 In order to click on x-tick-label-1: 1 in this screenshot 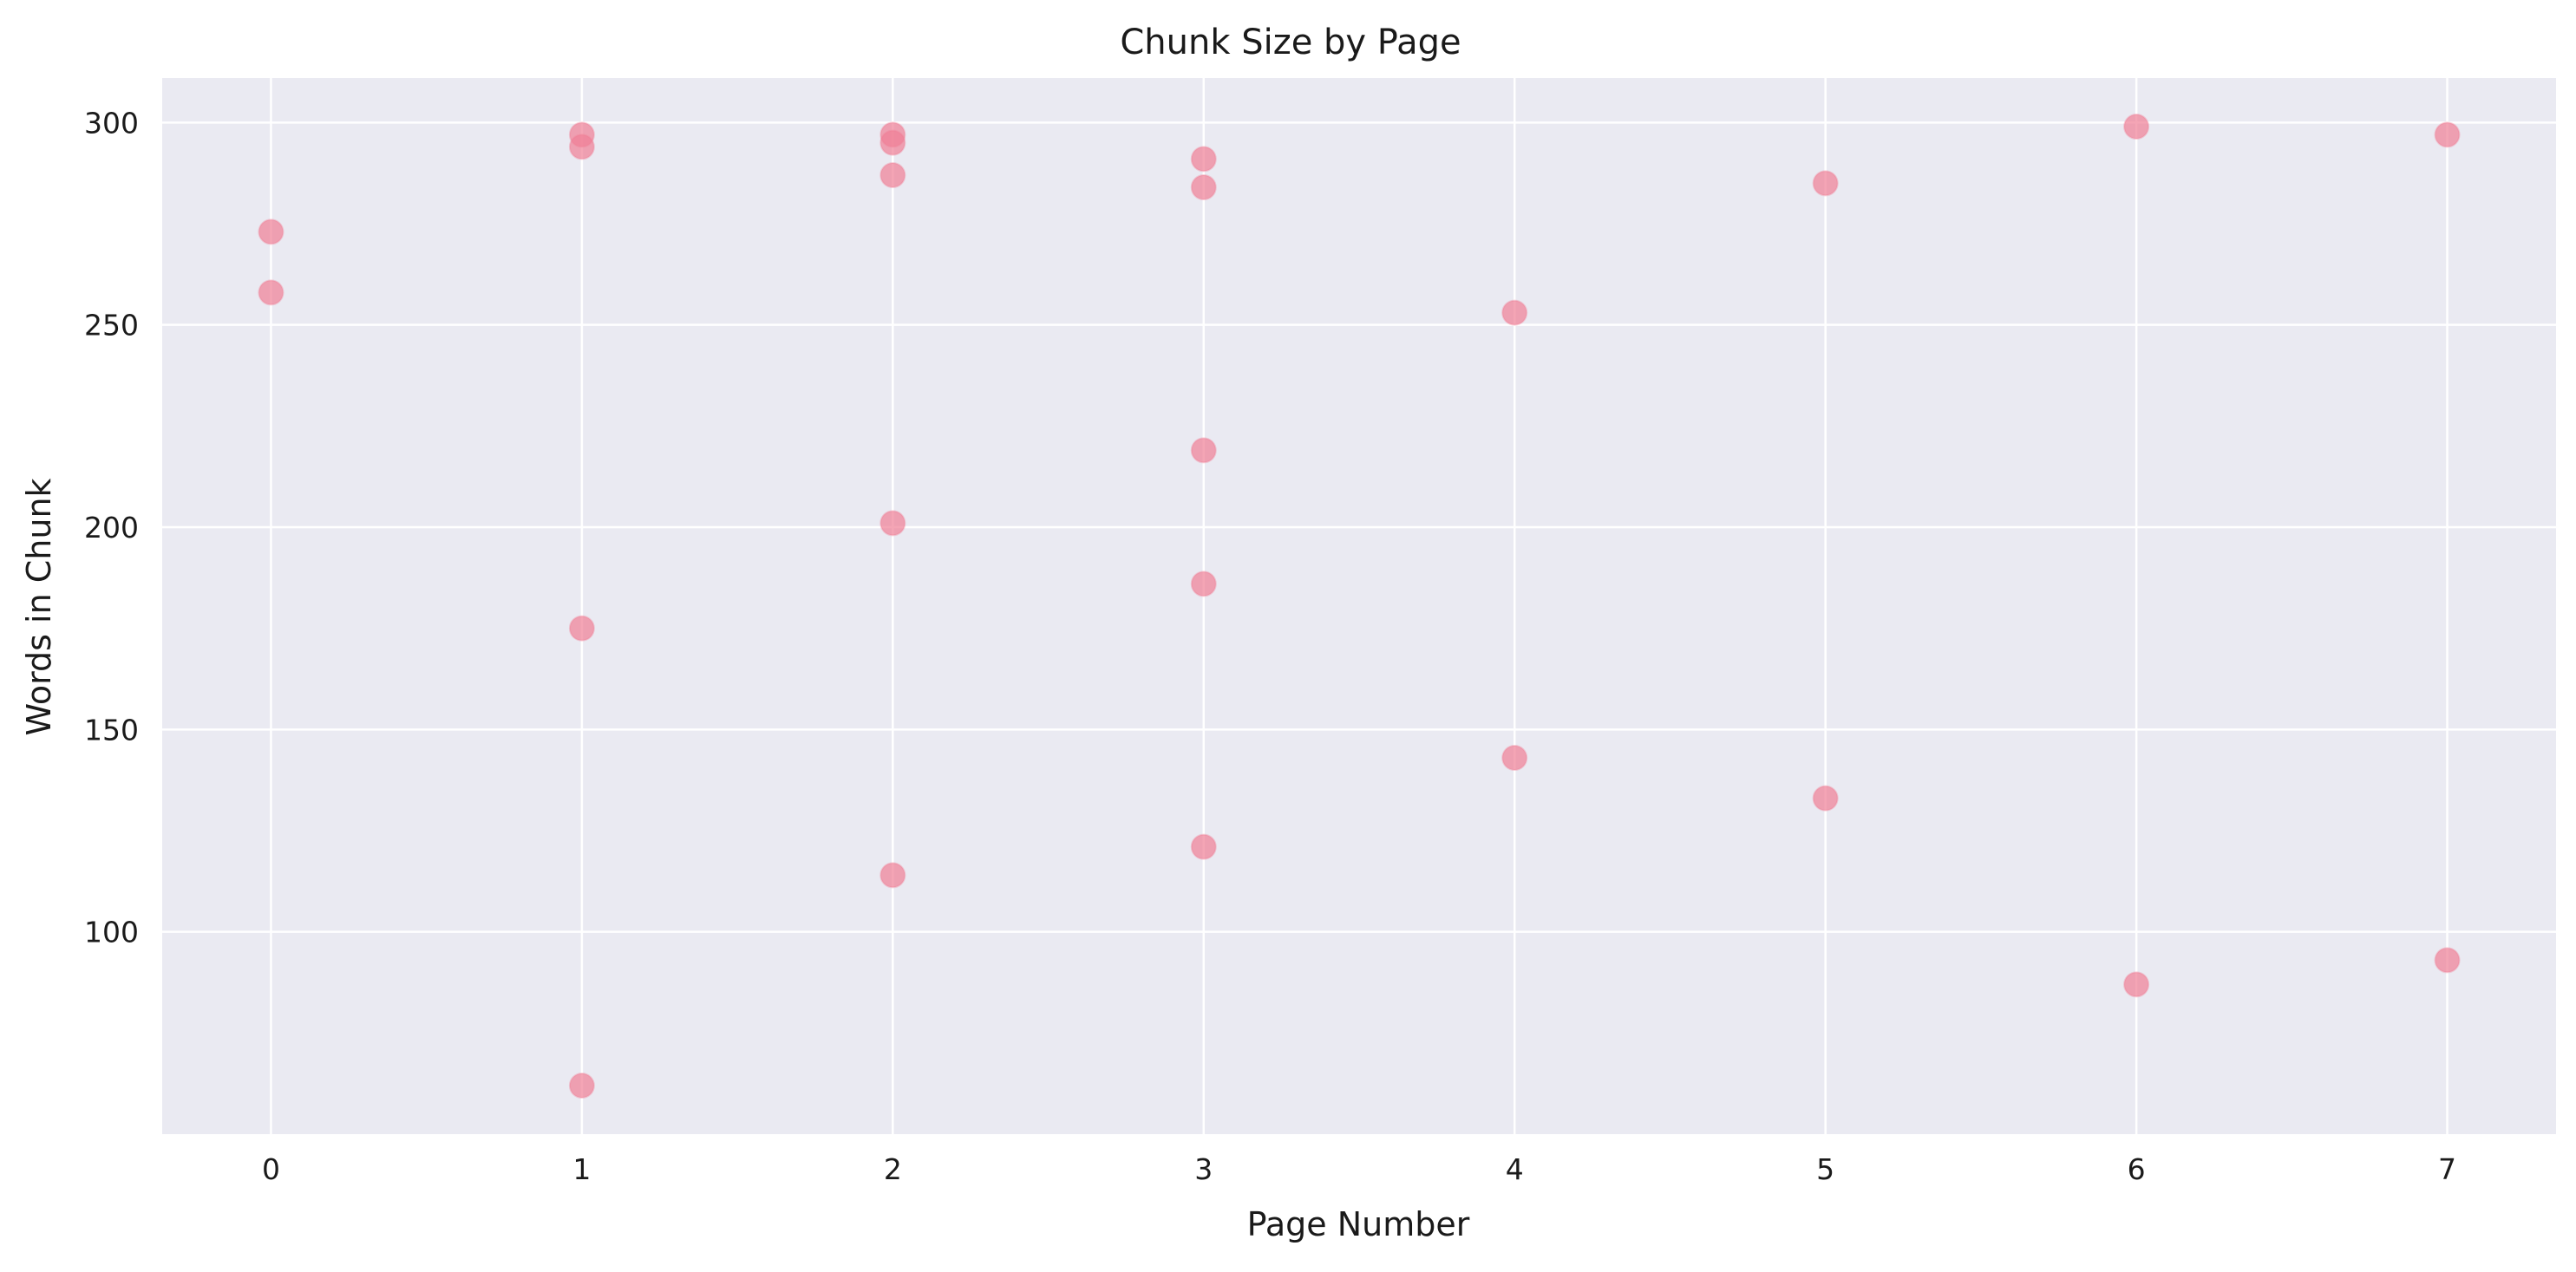, I will do `click(581, 1169)`.